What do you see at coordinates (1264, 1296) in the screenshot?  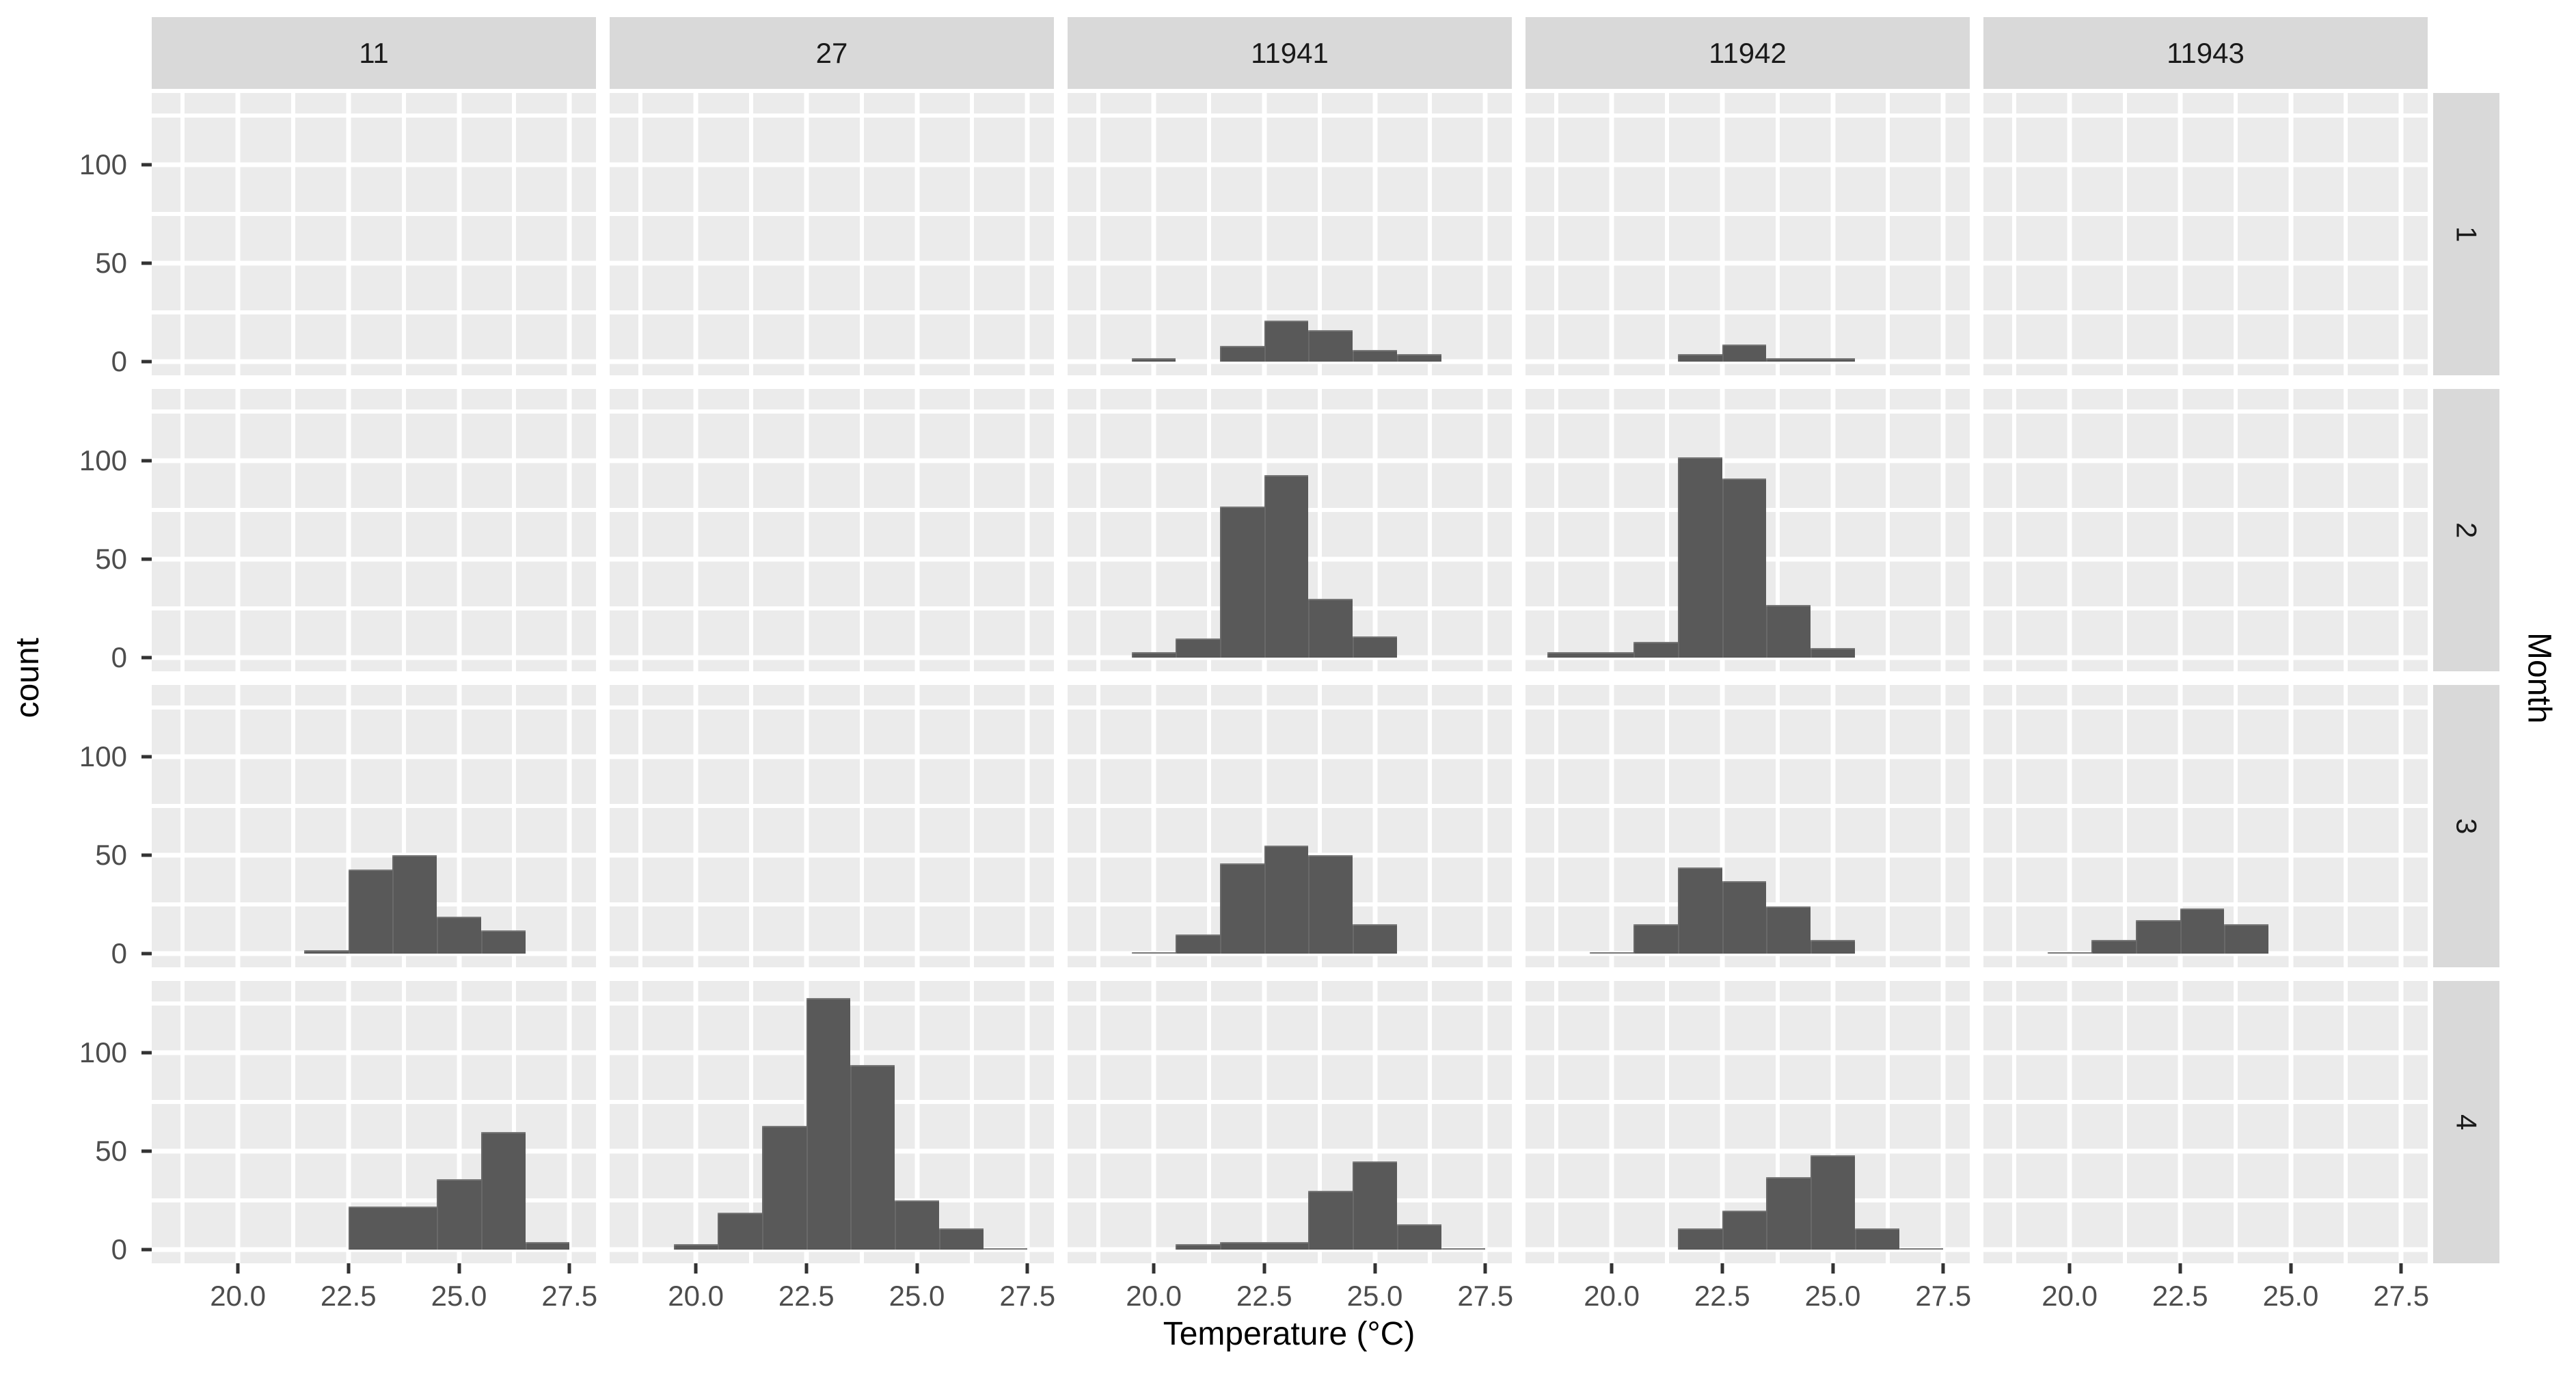 I see `x-tick-label: 22.5` at bounding box center [1264, 1296].